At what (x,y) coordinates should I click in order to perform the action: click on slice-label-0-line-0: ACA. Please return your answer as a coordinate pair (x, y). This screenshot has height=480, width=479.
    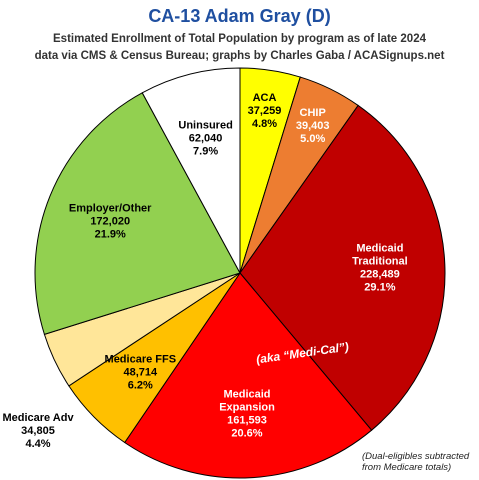
    Looking at the image, I should click on (265, 98).